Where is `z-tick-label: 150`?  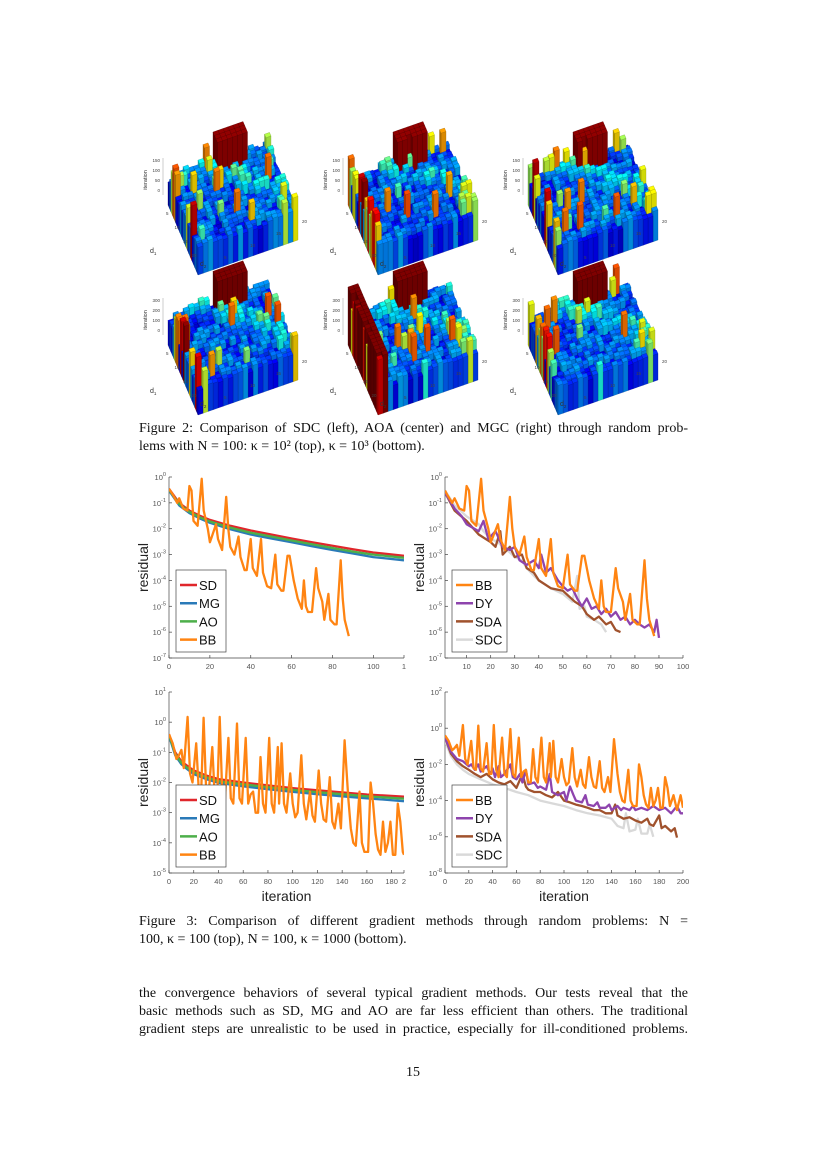
z-tick-label: 150 is located at coordinates (336, 160).